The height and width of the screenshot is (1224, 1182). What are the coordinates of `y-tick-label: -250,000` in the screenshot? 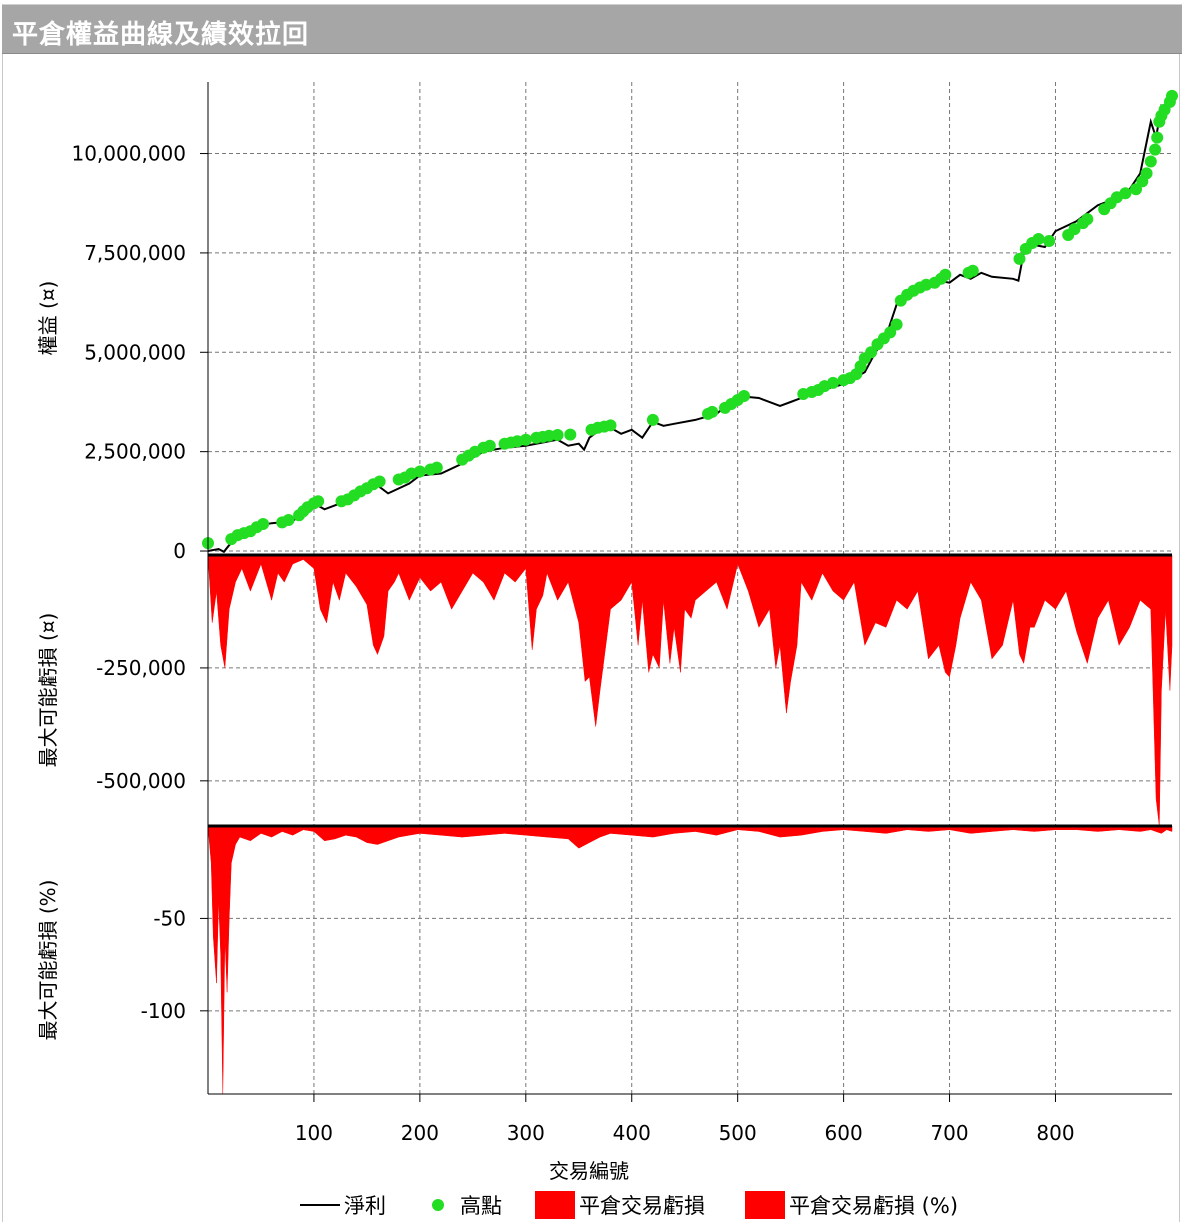 It's located at (141, 668).